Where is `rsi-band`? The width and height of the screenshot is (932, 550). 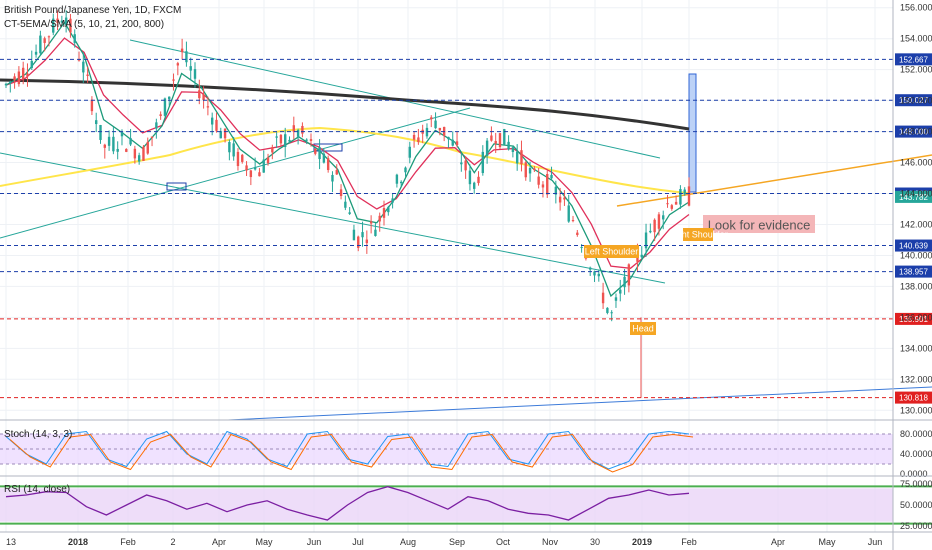
rsi-band is located at coordinates (446, 505).